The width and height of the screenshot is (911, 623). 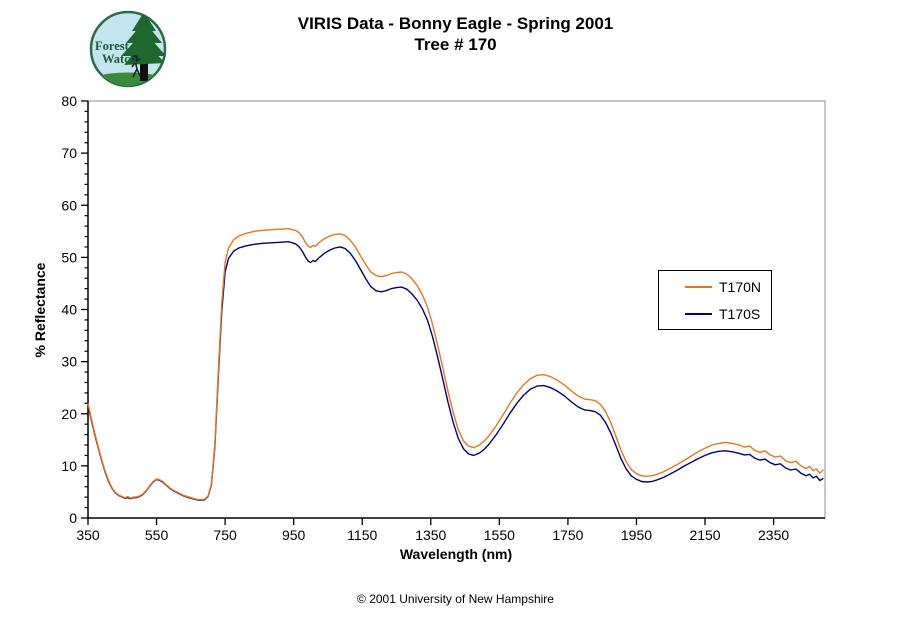 I want to click on legend-entry-t170s: T170S, so click(x=728, y=314).